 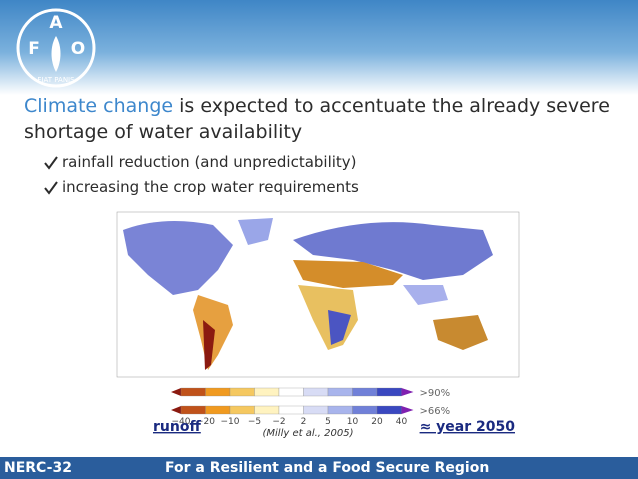 What do you see at coordinates (328, 422) in the screenshot?
I see `scale-label: 5` at bounding box center [328, 422].